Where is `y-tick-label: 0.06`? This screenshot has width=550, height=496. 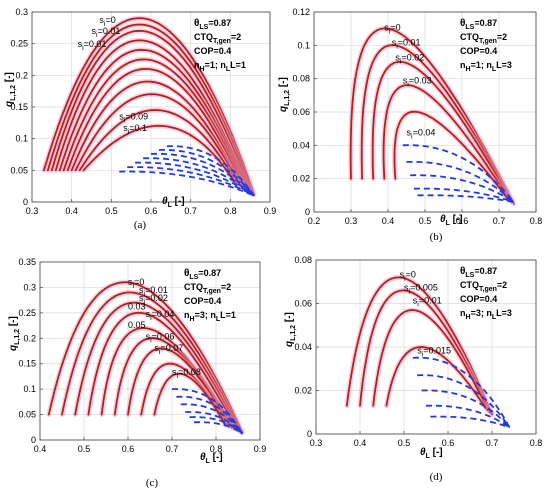 y-tick-label: 0.06 is located at coordinates (301, 112).